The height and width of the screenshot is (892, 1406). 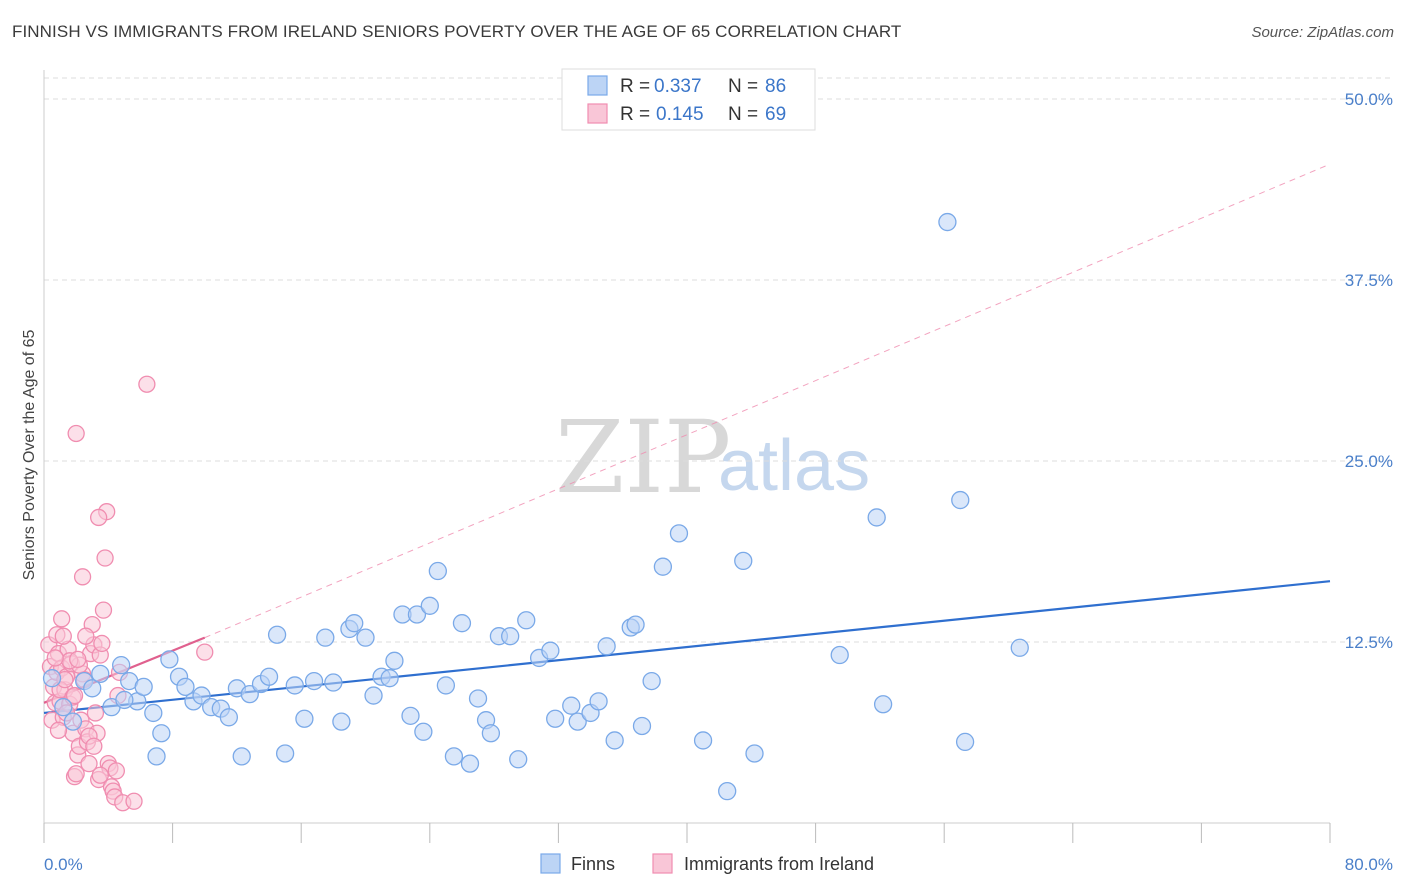 What do you see at coordinates (635, 114) in the screenshot?
I see `legend-r-label-ireland: R =` at bounding box center [635, 114].